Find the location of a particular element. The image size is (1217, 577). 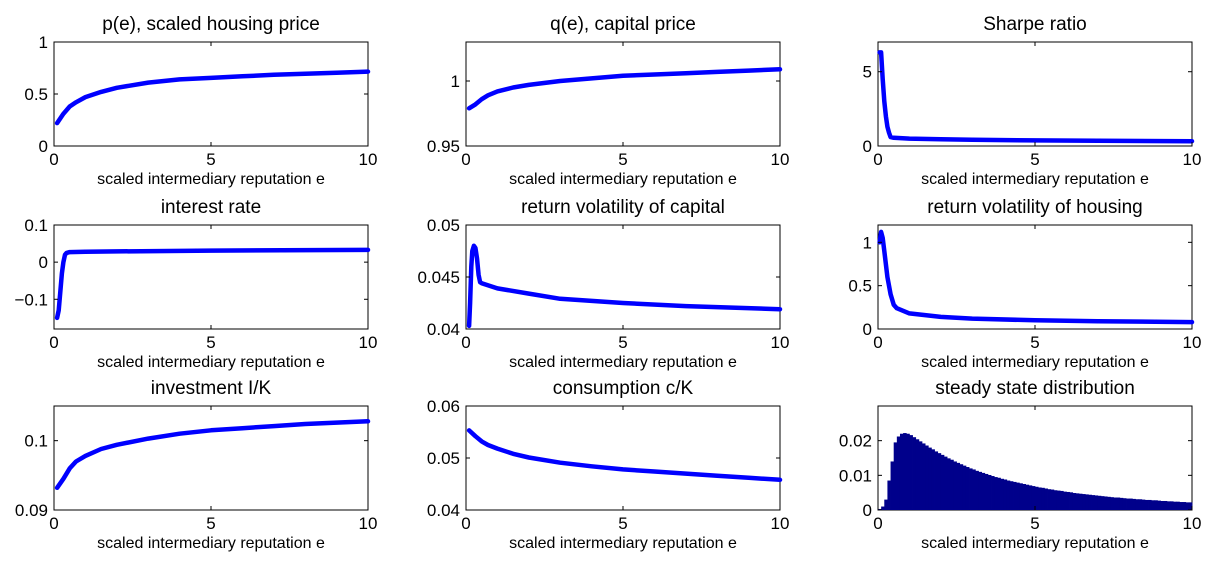

y-tick-label: 0.5 is located at coordinates (860, 286).